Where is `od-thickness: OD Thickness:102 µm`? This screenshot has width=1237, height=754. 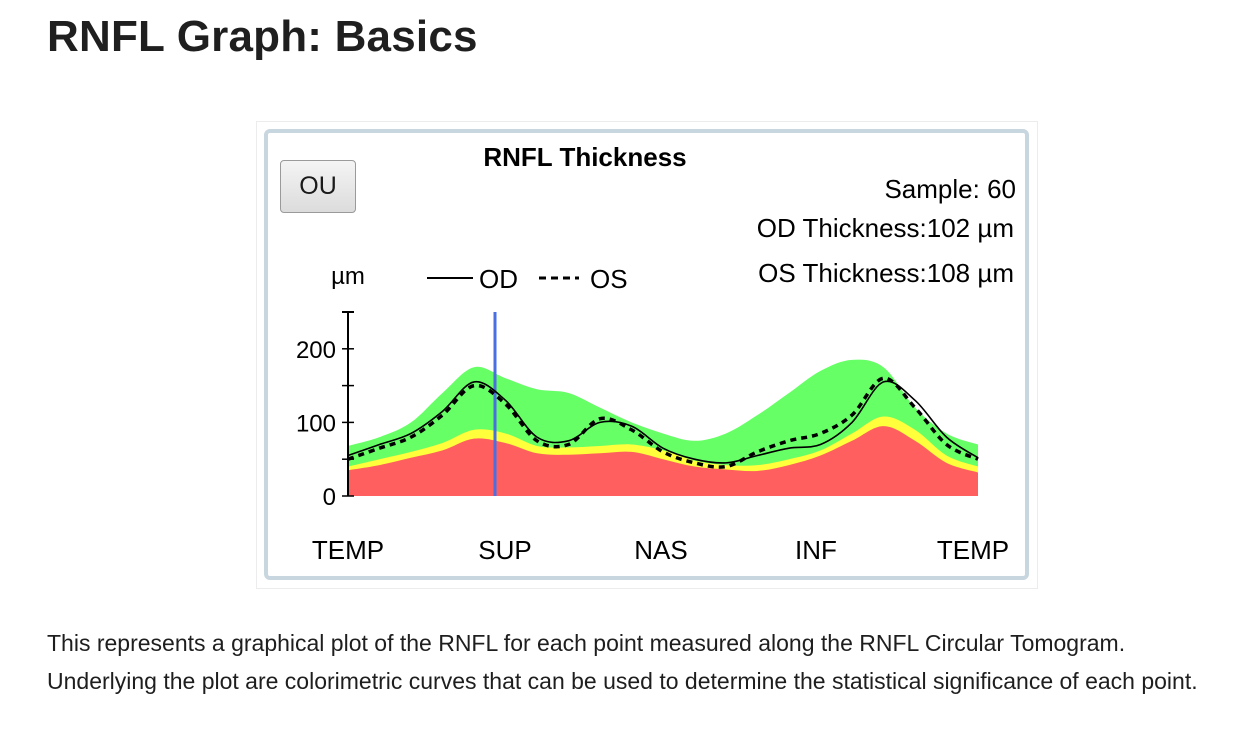
od-thickness: OD Thickness:102 µm is located at coordinates (885, 228).